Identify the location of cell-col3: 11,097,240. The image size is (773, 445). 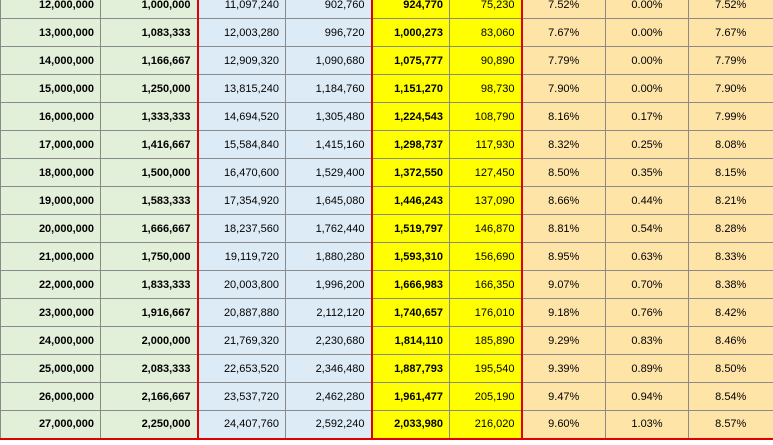
(241, 9).